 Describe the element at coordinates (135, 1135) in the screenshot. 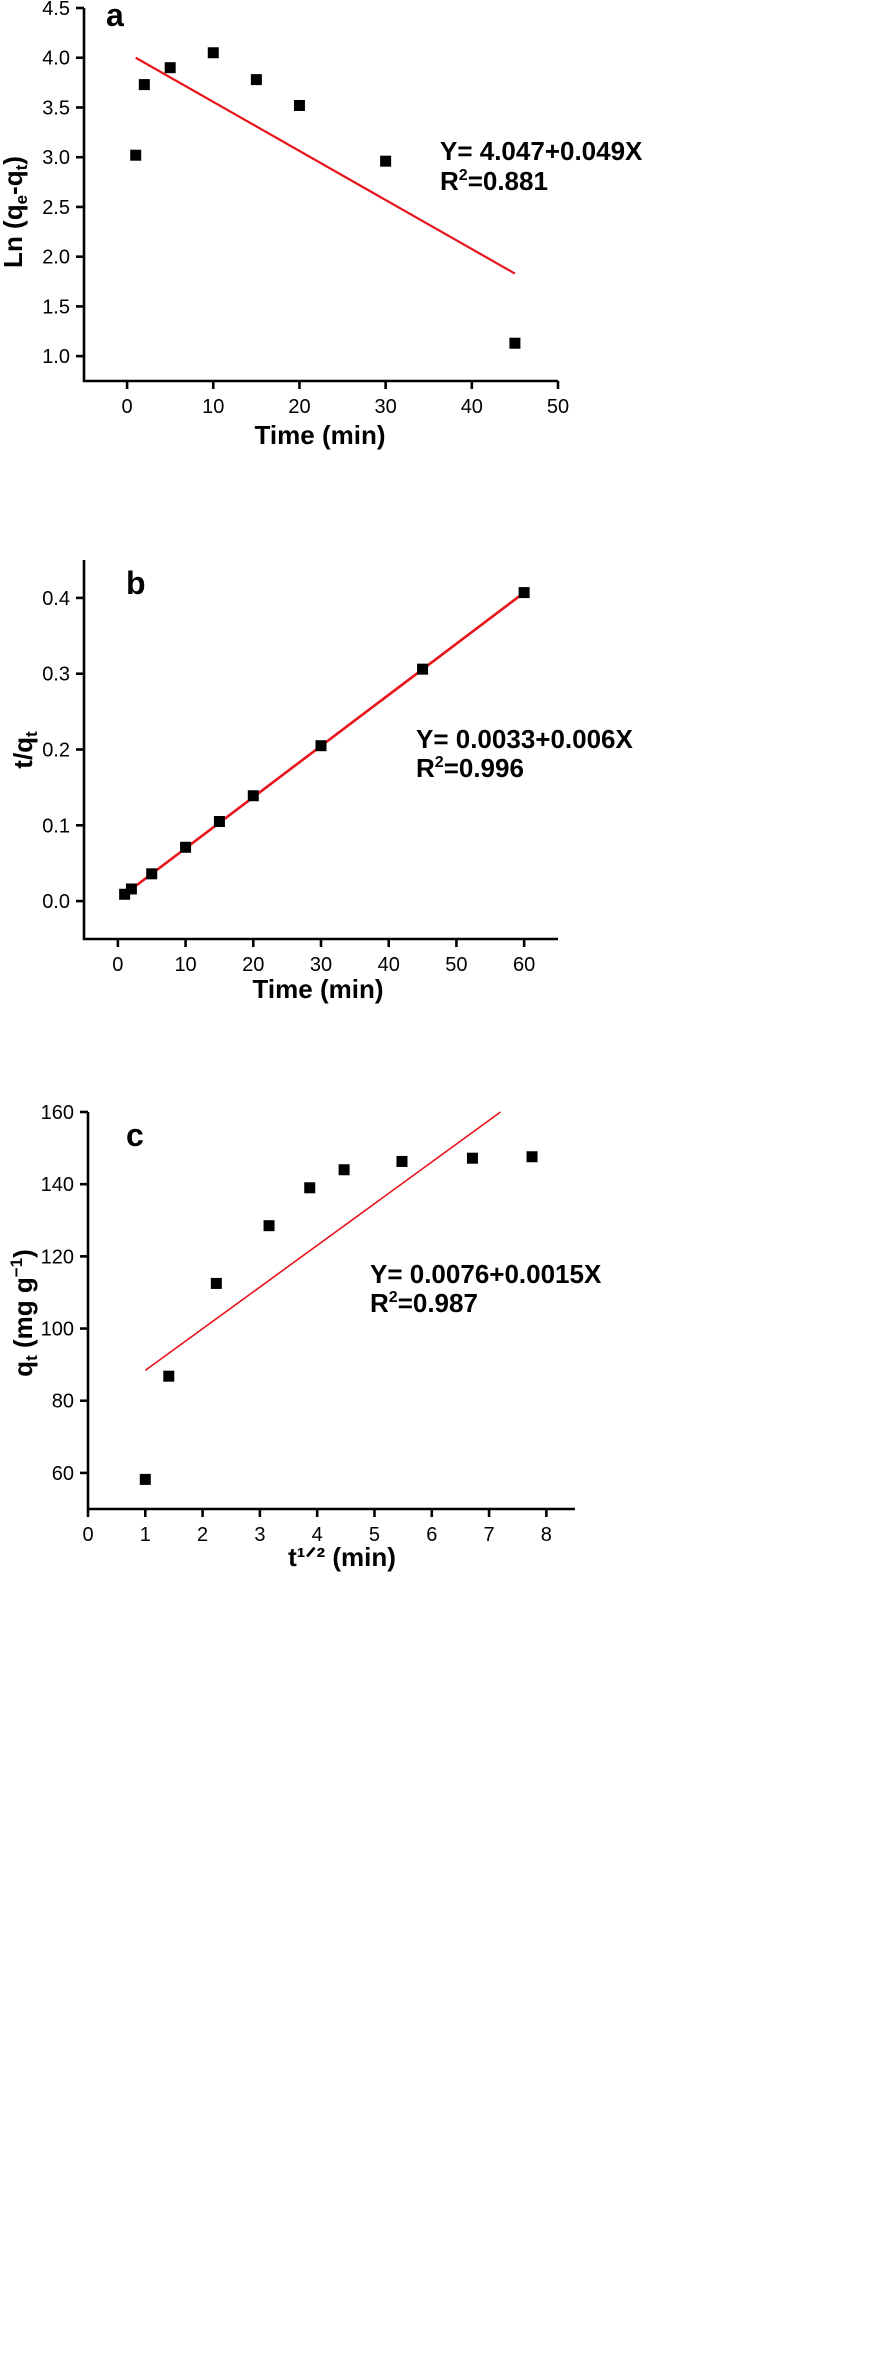

I see `panel-letter: c` at that location.